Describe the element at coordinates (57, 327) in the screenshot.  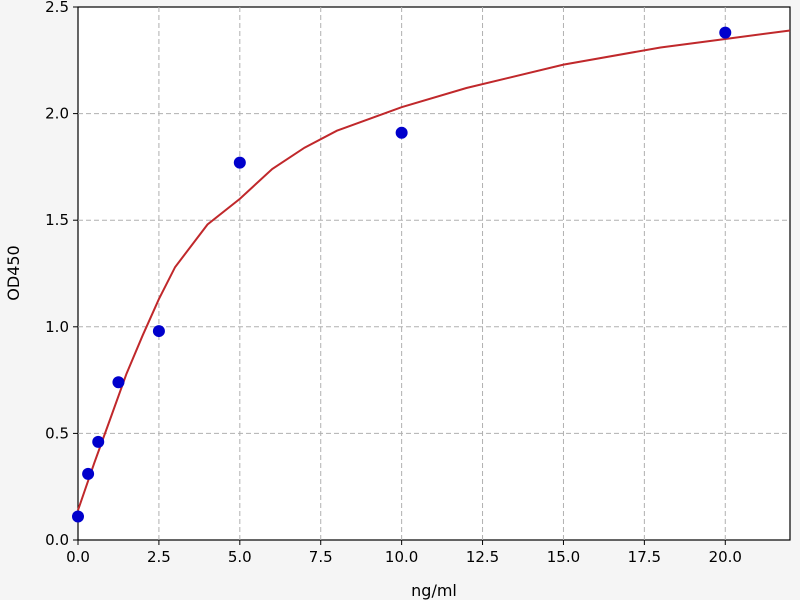
I see `y-tick-label: 1.0` at that location.